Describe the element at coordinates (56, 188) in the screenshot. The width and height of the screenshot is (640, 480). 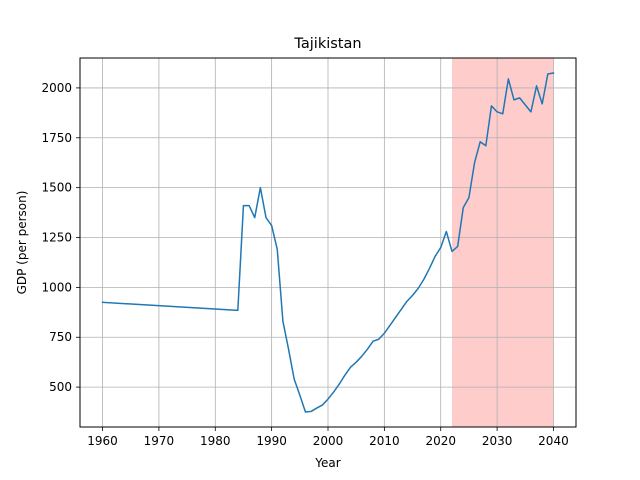
I see `y-tick-label: 1500` at that location.